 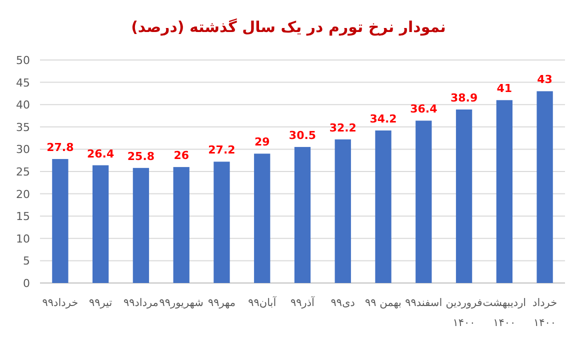 What do you see at coordinates (343, 303) in the screenshot?
I see `x-tick-label: دی۹۹` at bounding box center [343, 303].